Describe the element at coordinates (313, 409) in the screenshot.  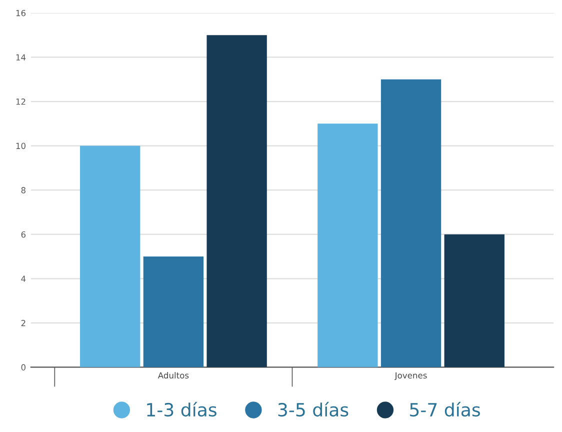
I see `legend-label: 3-5 días` at that location.